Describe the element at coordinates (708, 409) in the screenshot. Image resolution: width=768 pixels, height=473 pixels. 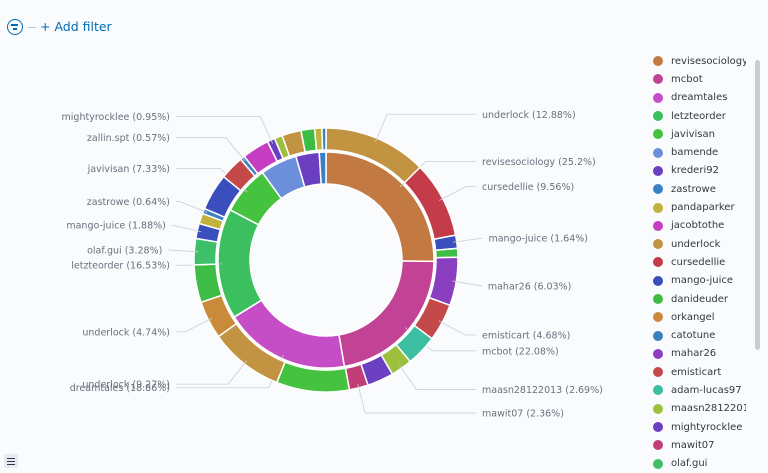
I see `legend-label: maasn28122013` at that location.